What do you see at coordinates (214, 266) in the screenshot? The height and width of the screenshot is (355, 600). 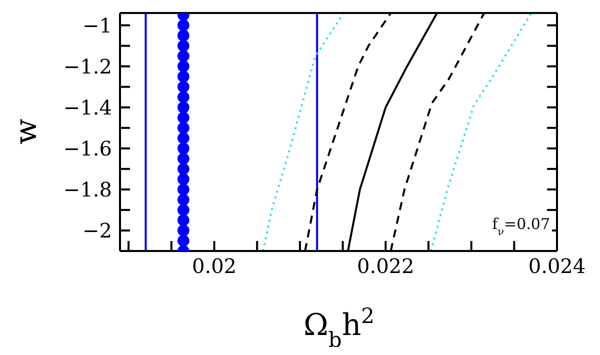 I see `x-tick-label: 0.02` at bounding box center [214, 266].